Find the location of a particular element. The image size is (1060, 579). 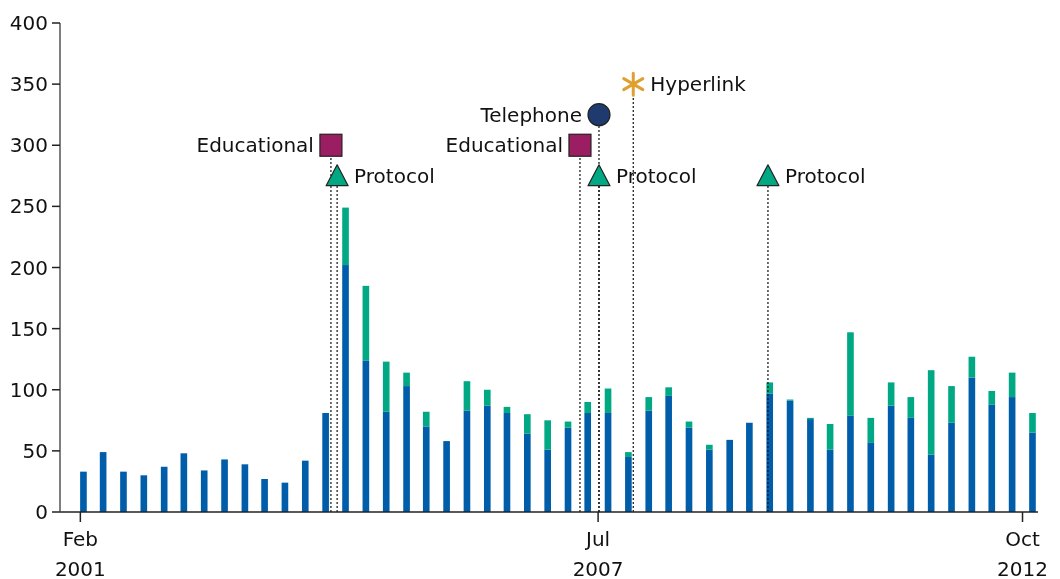

y-tick-label: 150 is located at coordinates (28, 328).